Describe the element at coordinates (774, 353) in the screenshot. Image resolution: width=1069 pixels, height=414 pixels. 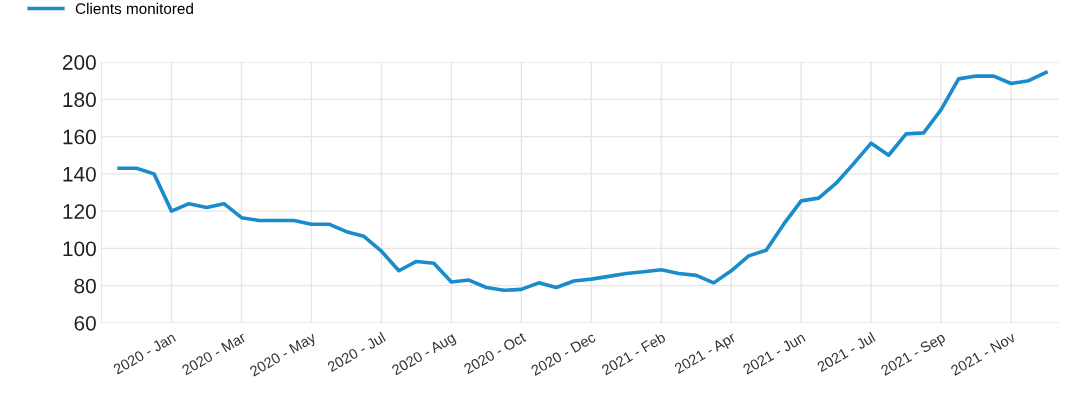
I see `x-tick-label: 2021 - Jun` at that location.